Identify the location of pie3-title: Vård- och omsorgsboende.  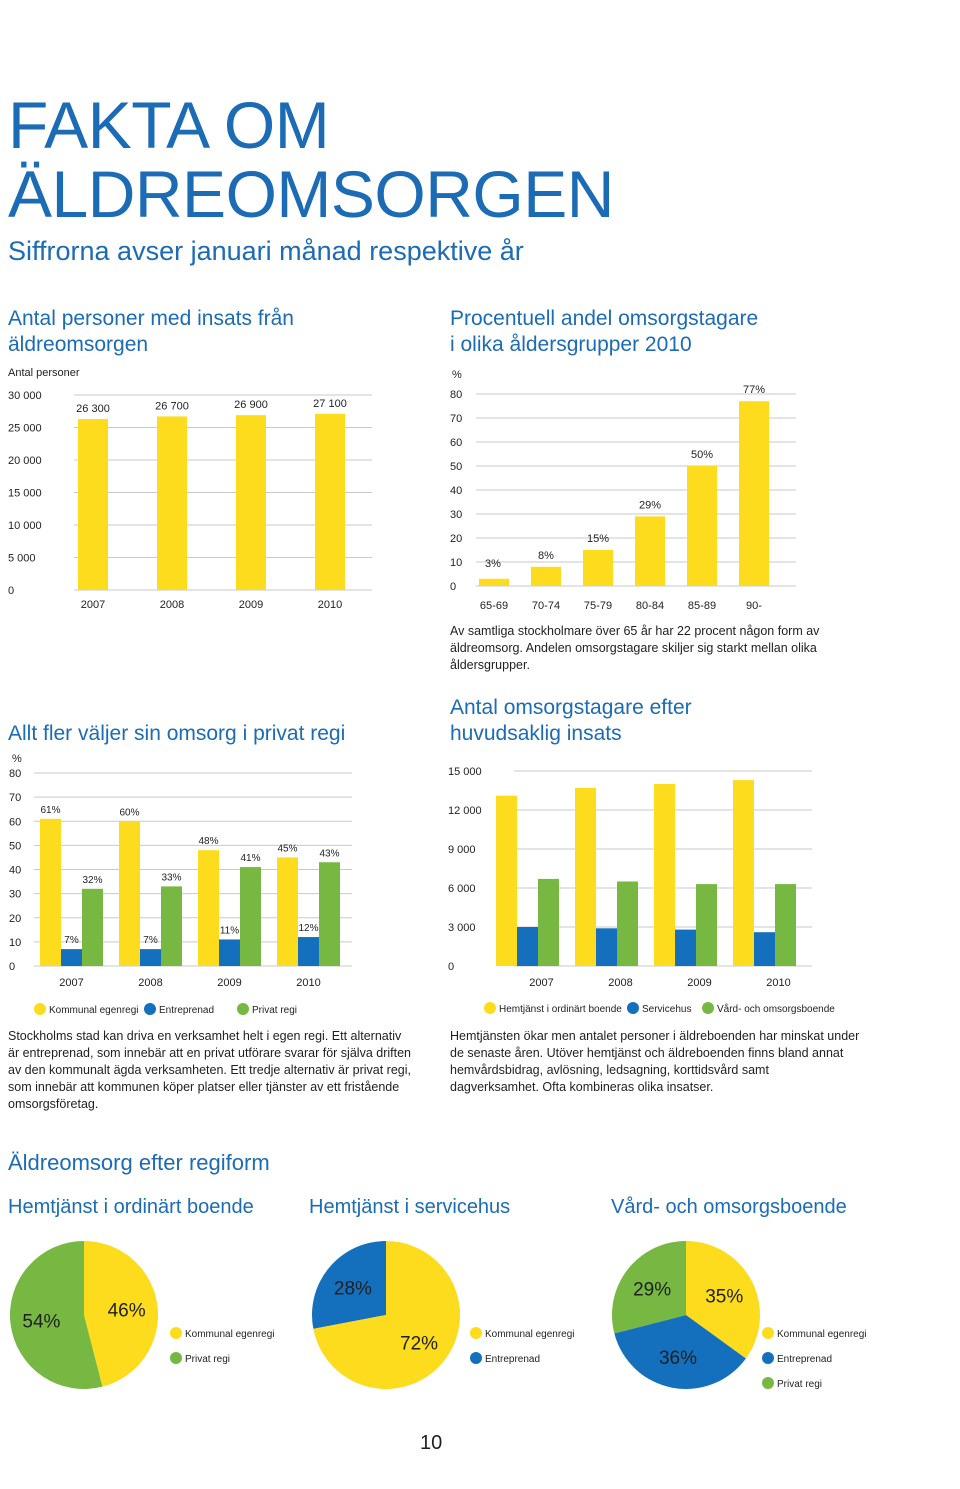
(729, 1207).